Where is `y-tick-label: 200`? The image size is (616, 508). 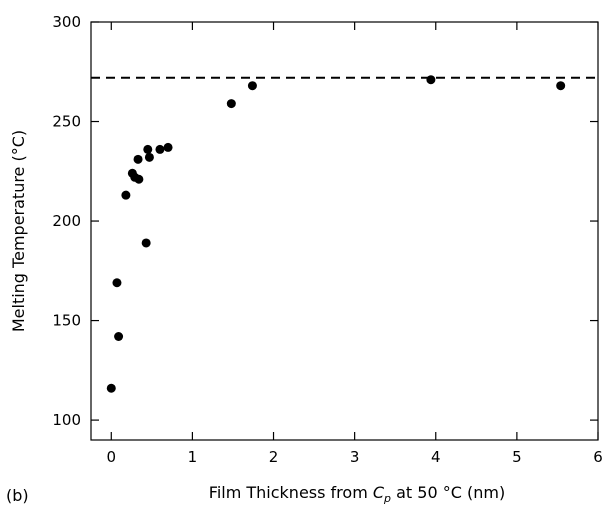
y-tick-label: 200 is located at coordinates (66, 221).